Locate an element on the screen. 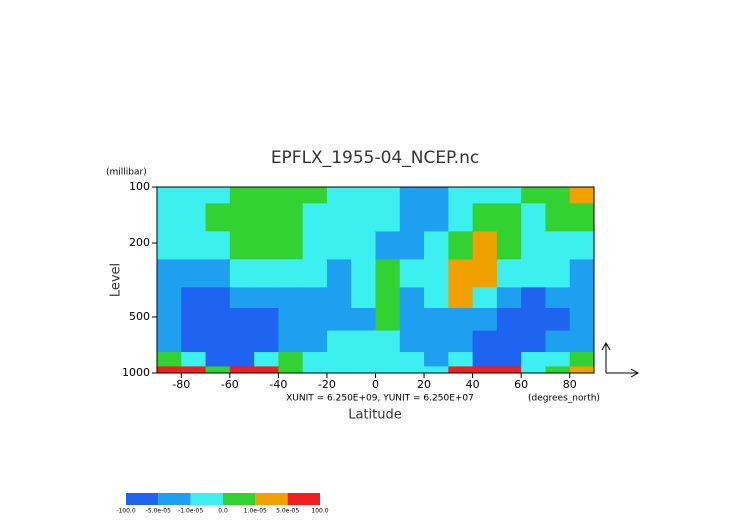 The width and height of the screenshot is (752, 532). x-tick-label: -20 is located at coordinates (327, 384).